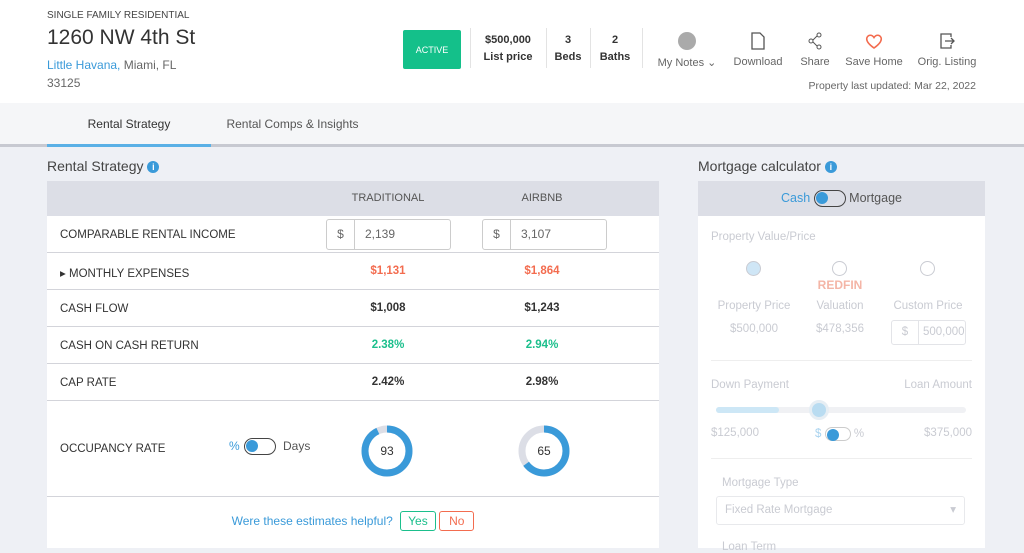  What do you see at coordinates (63, 274) in the screenshot?
I see `expand-triangle-icon: ▸` at bounding box center [63, 274].